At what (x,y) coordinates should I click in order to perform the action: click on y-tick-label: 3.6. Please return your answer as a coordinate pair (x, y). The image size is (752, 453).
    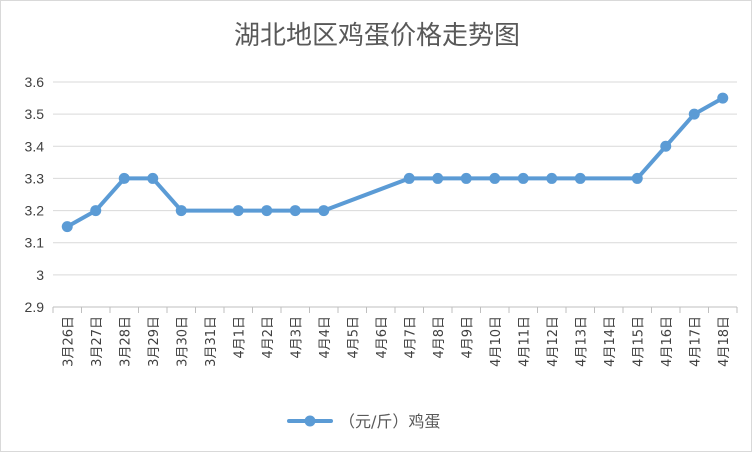
    Looking at the image, I should click on (35, 82).